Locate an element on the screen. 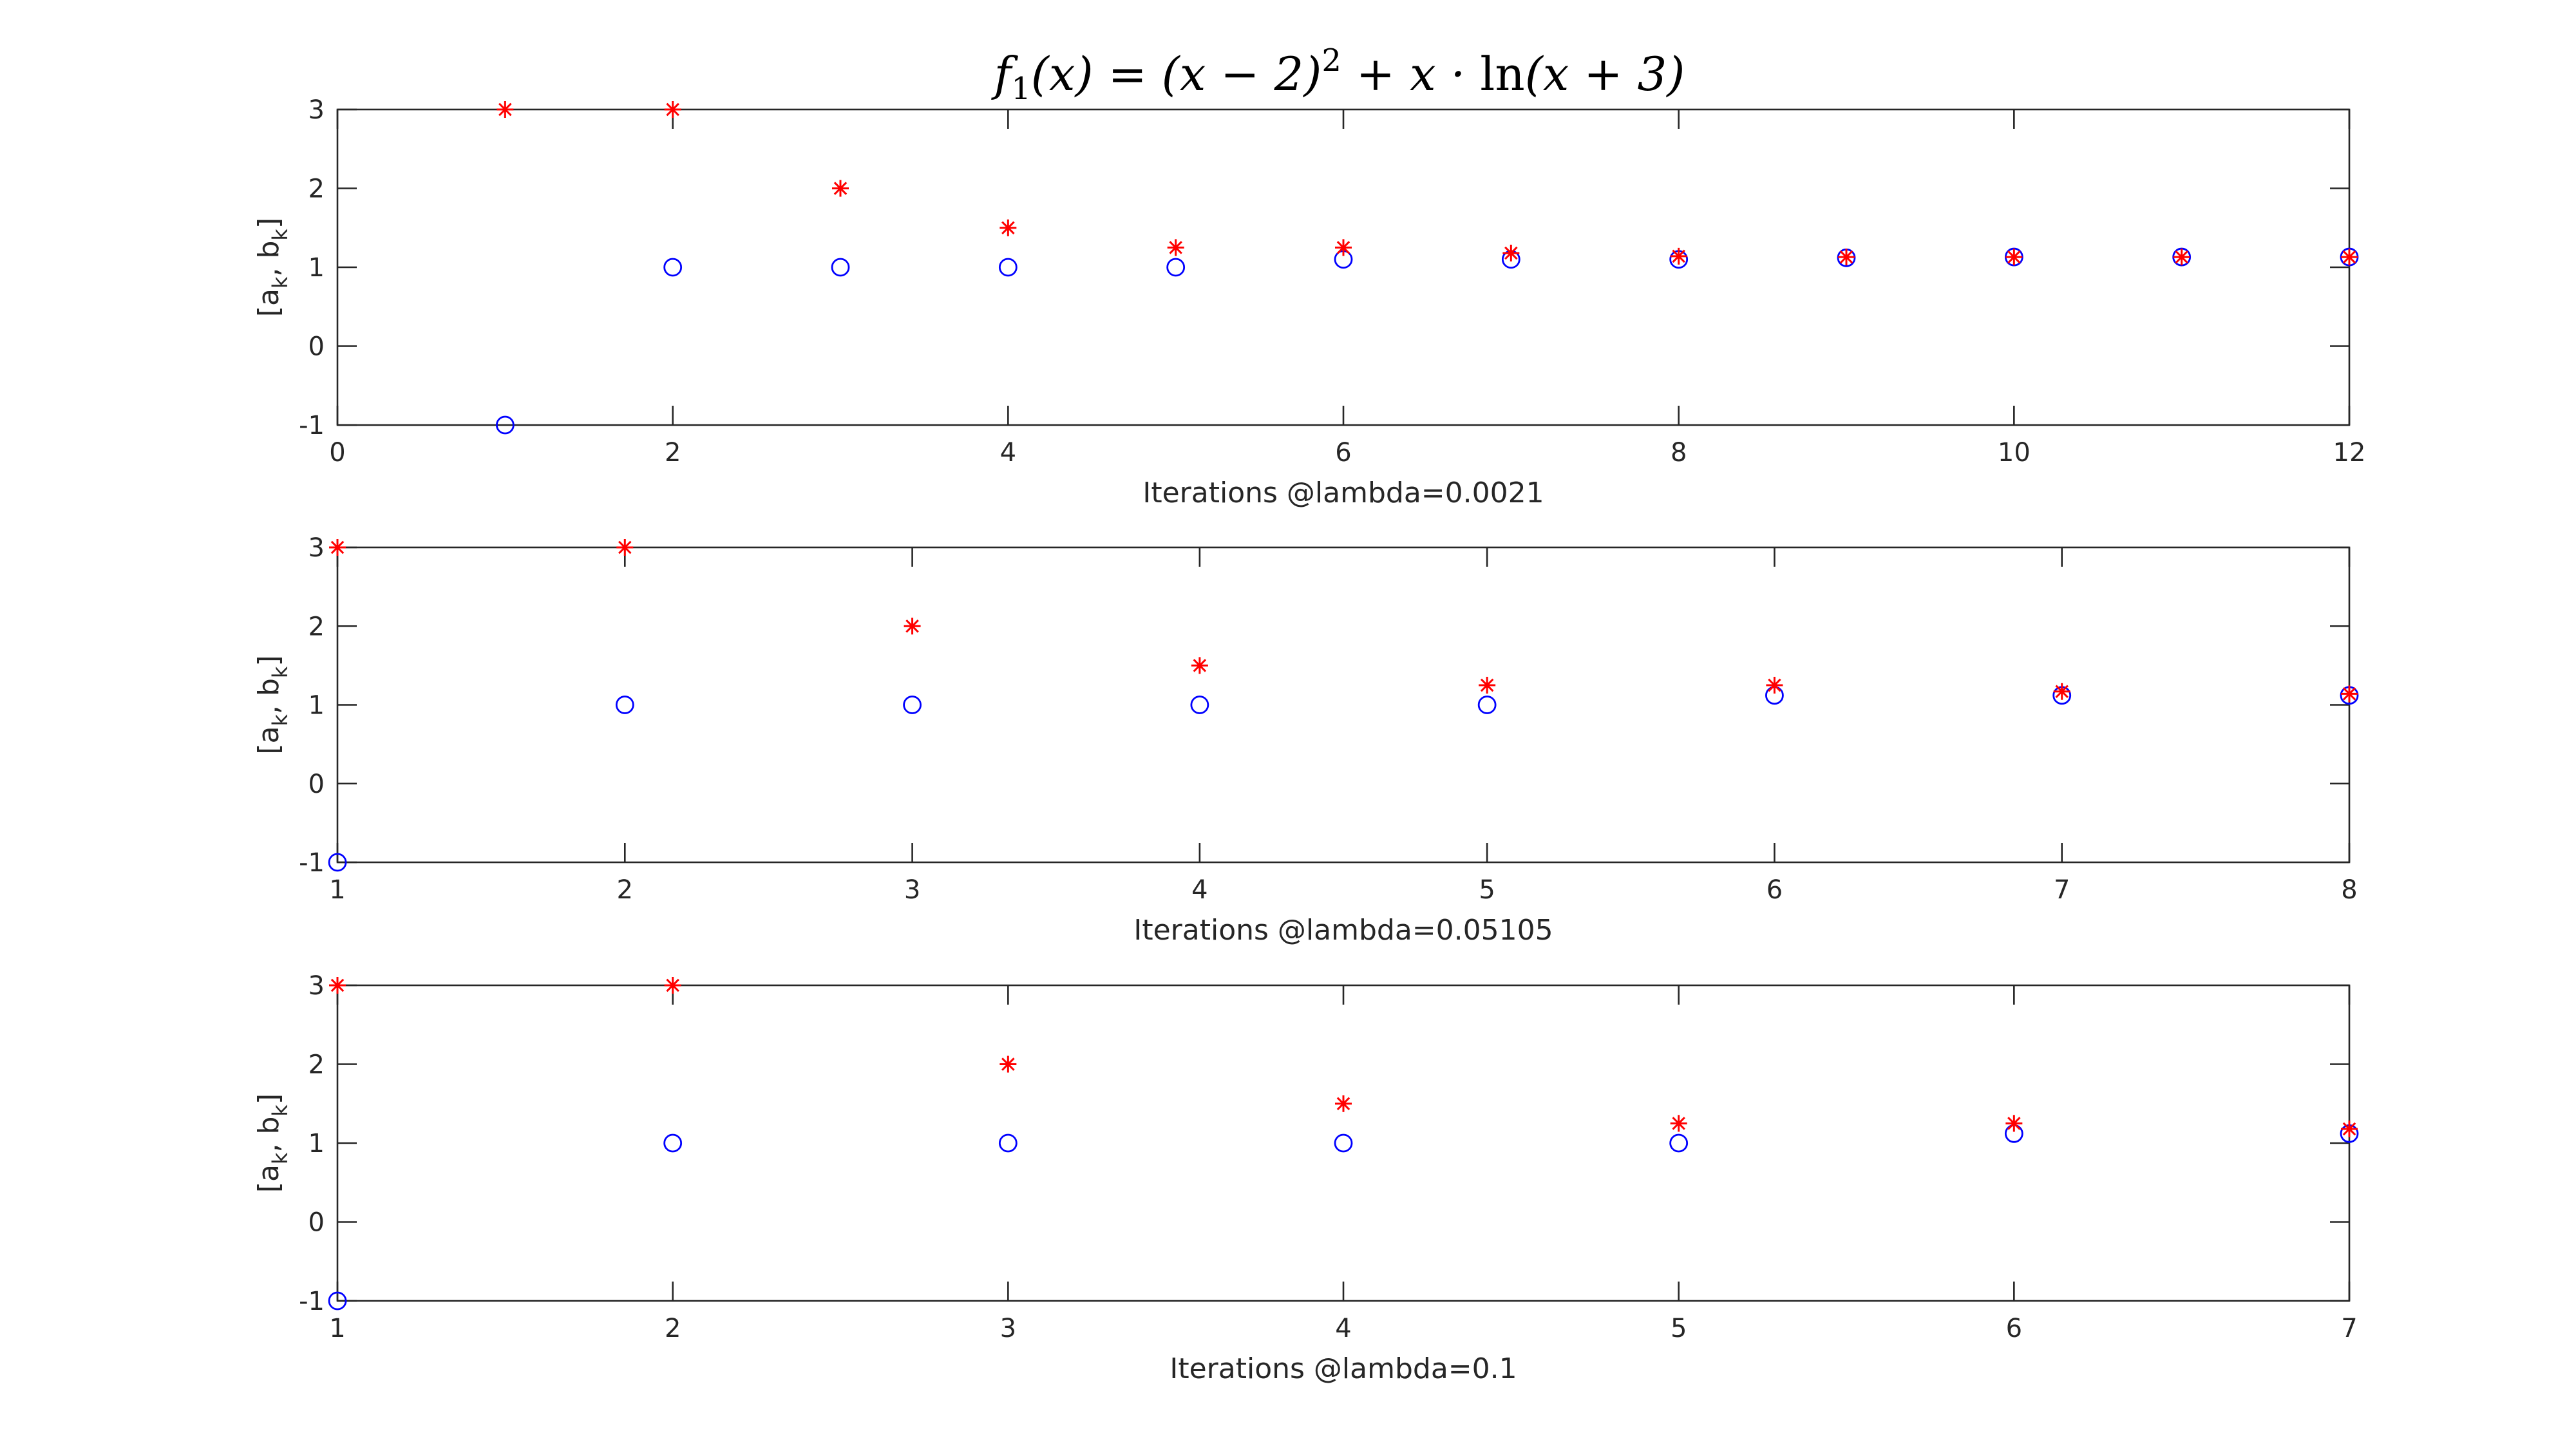  y-tick-label: -1 is located at coordinates (312, 426).